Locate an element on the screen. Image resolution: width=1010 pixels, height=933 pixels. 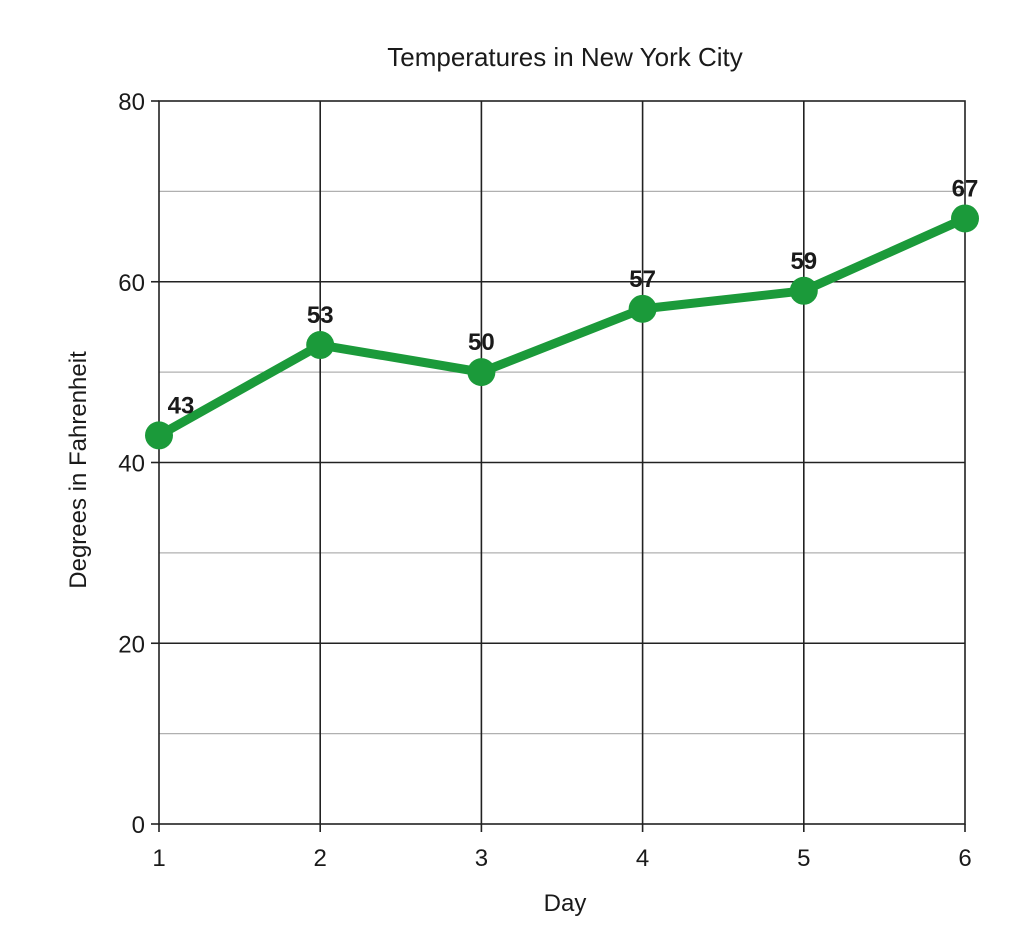
chart-title: Temperatures in New York City is located at coordinates (564, 57).